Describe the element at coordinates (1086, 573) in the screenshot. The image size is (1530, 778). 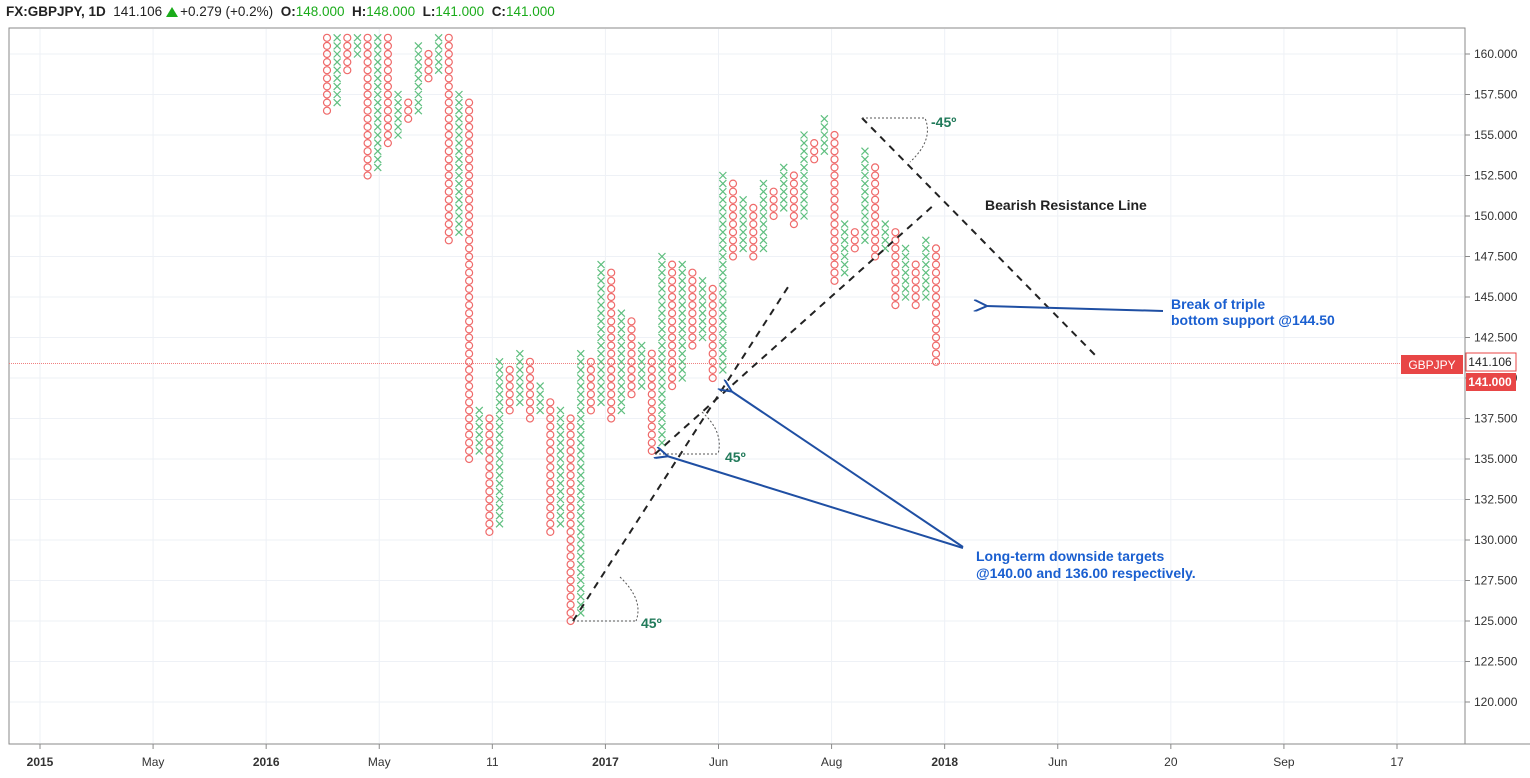
I see `targets-label-2: @140.00 and 136.00 respectively.` at that location.